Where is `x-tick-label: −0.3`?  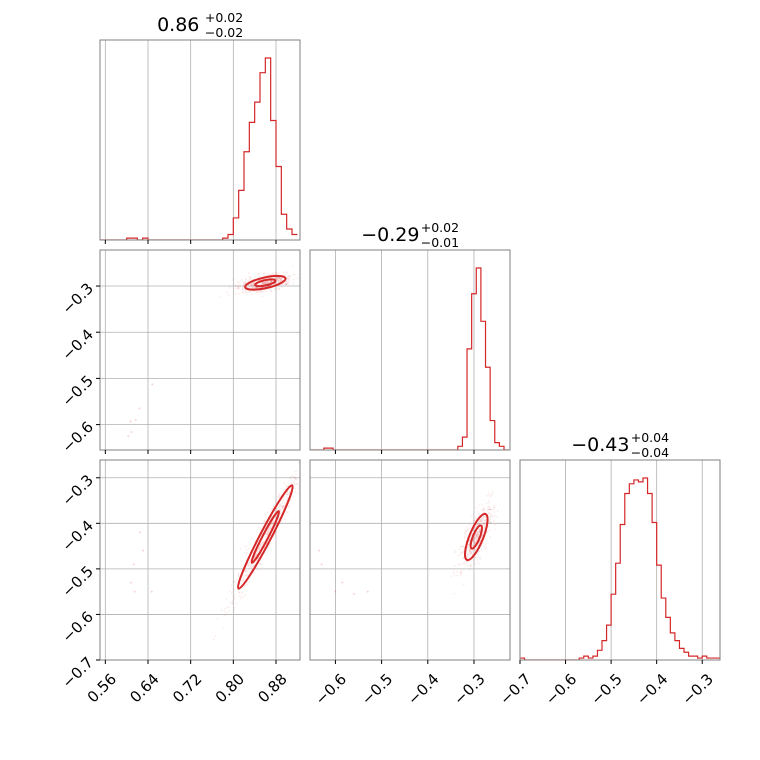 x-tick-label: −0.3 is located at coordinates (469, 689).